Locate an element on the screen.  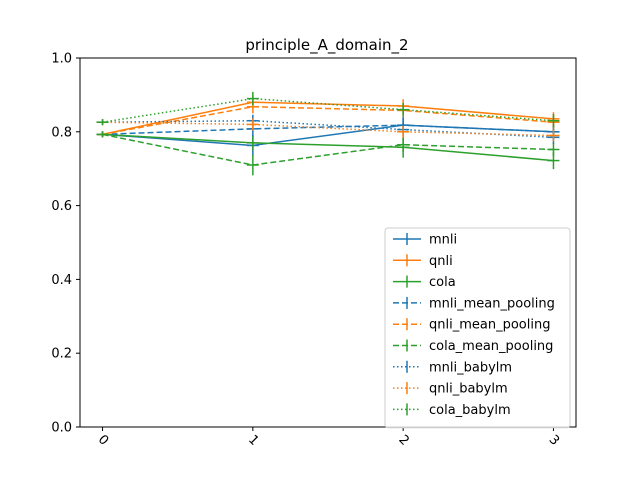
legend-label: qnli_babylm is located at coordinates (468, 389).